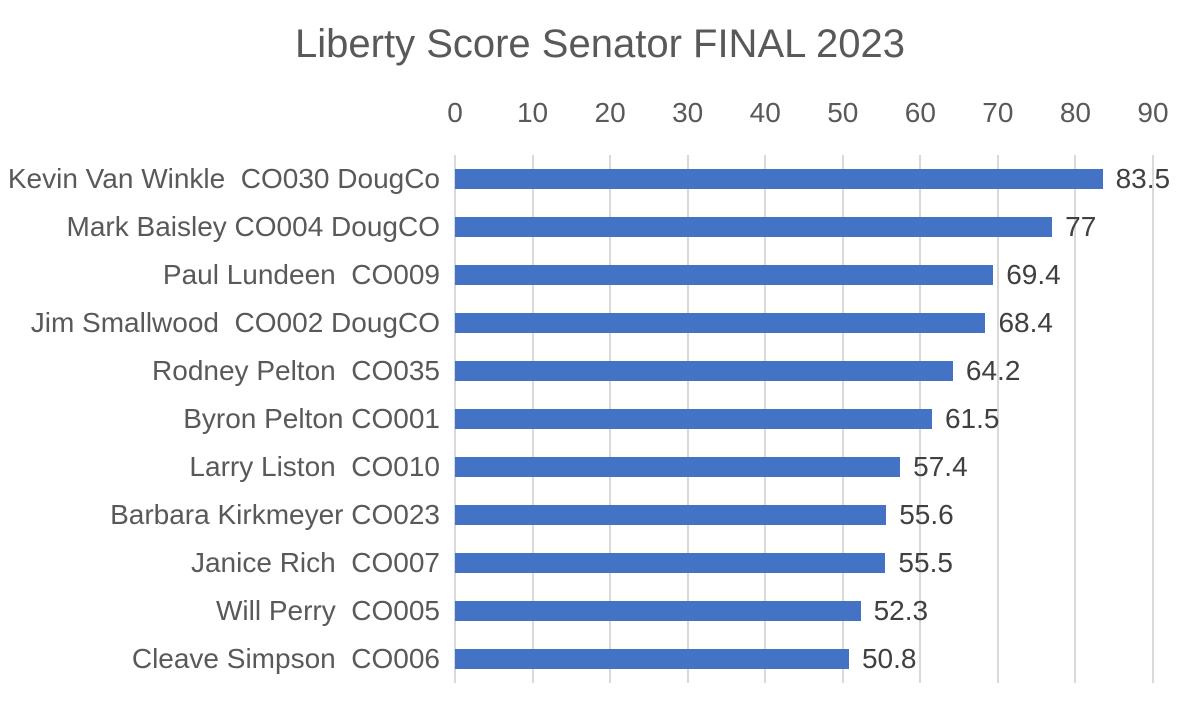 Image resolution: width=1200 pixels, height=707 pixels. I want to click on x-axis-tick-label: 40, so click(765, 112).